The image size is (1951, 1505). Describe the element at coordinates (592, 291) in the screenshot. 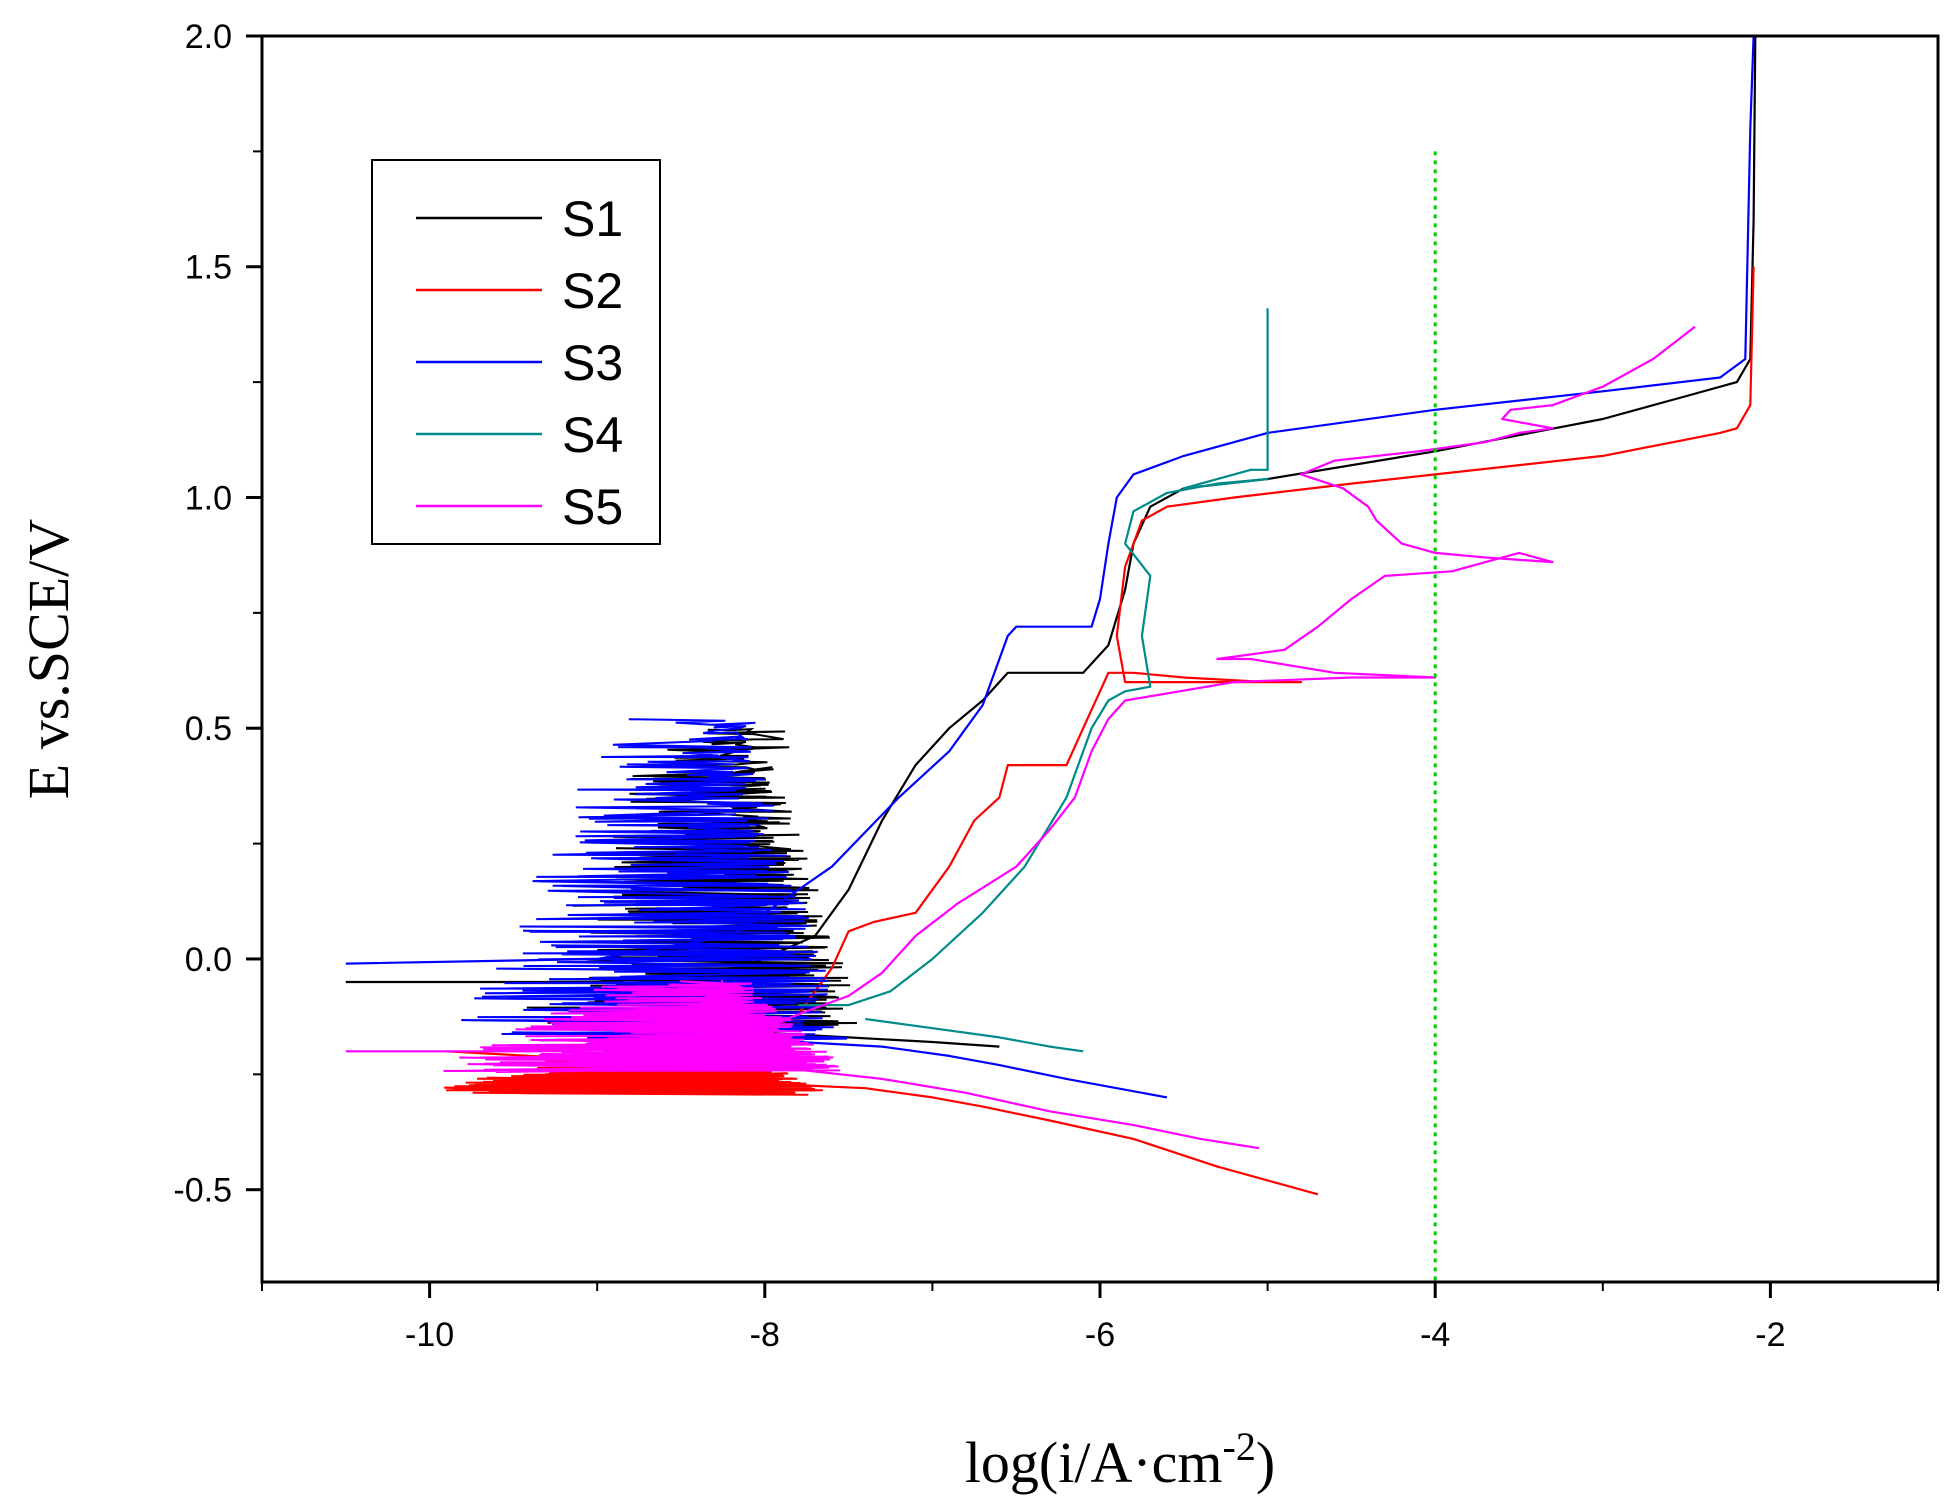

I see `legend-label: S2` at that location.